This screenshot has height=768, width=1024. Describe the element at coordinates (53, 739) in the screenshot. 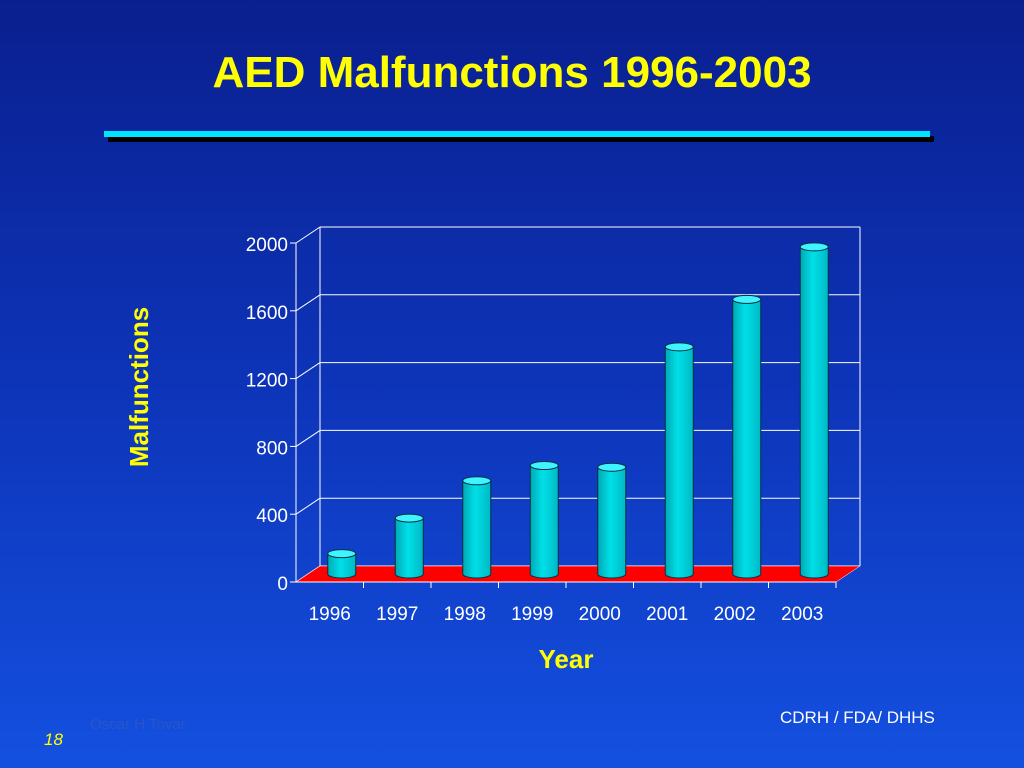

I see `page-number: 18` at that location.